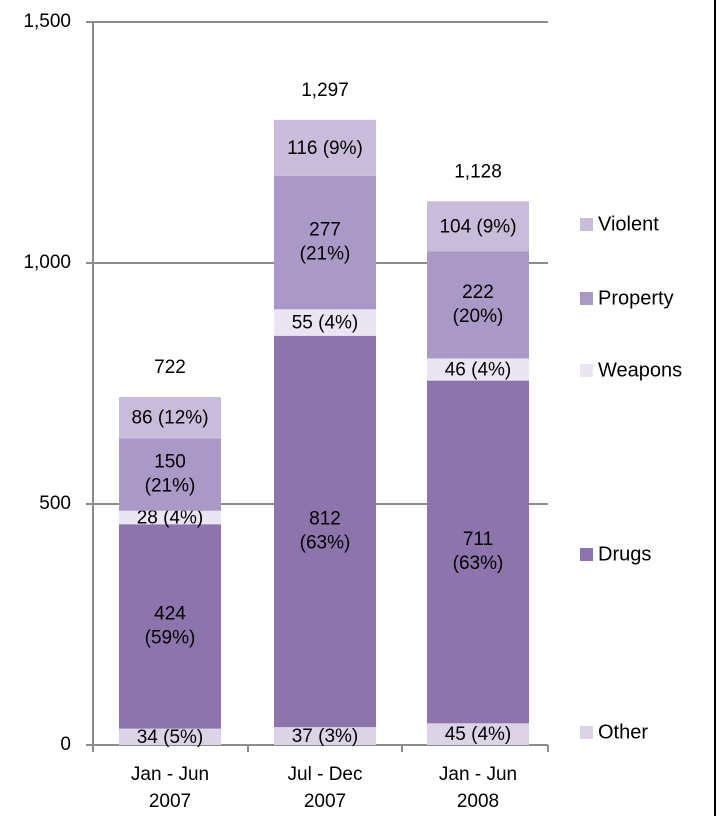 The image size is (720, 818). I want to click on legend-swatch-drugs, so click(586, 554).